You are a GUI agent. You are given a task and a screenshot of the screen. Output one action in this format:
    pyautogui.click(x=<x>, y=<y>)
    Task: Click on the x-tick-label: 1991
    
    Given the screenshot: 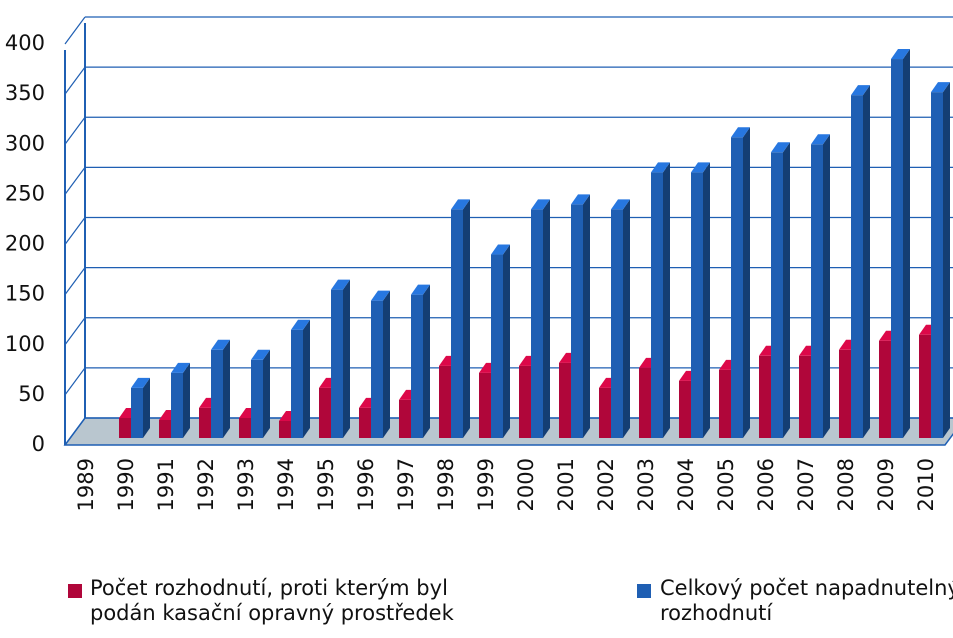 What is the action you would take?
    pyautogui.click(x=166, y=484)
    